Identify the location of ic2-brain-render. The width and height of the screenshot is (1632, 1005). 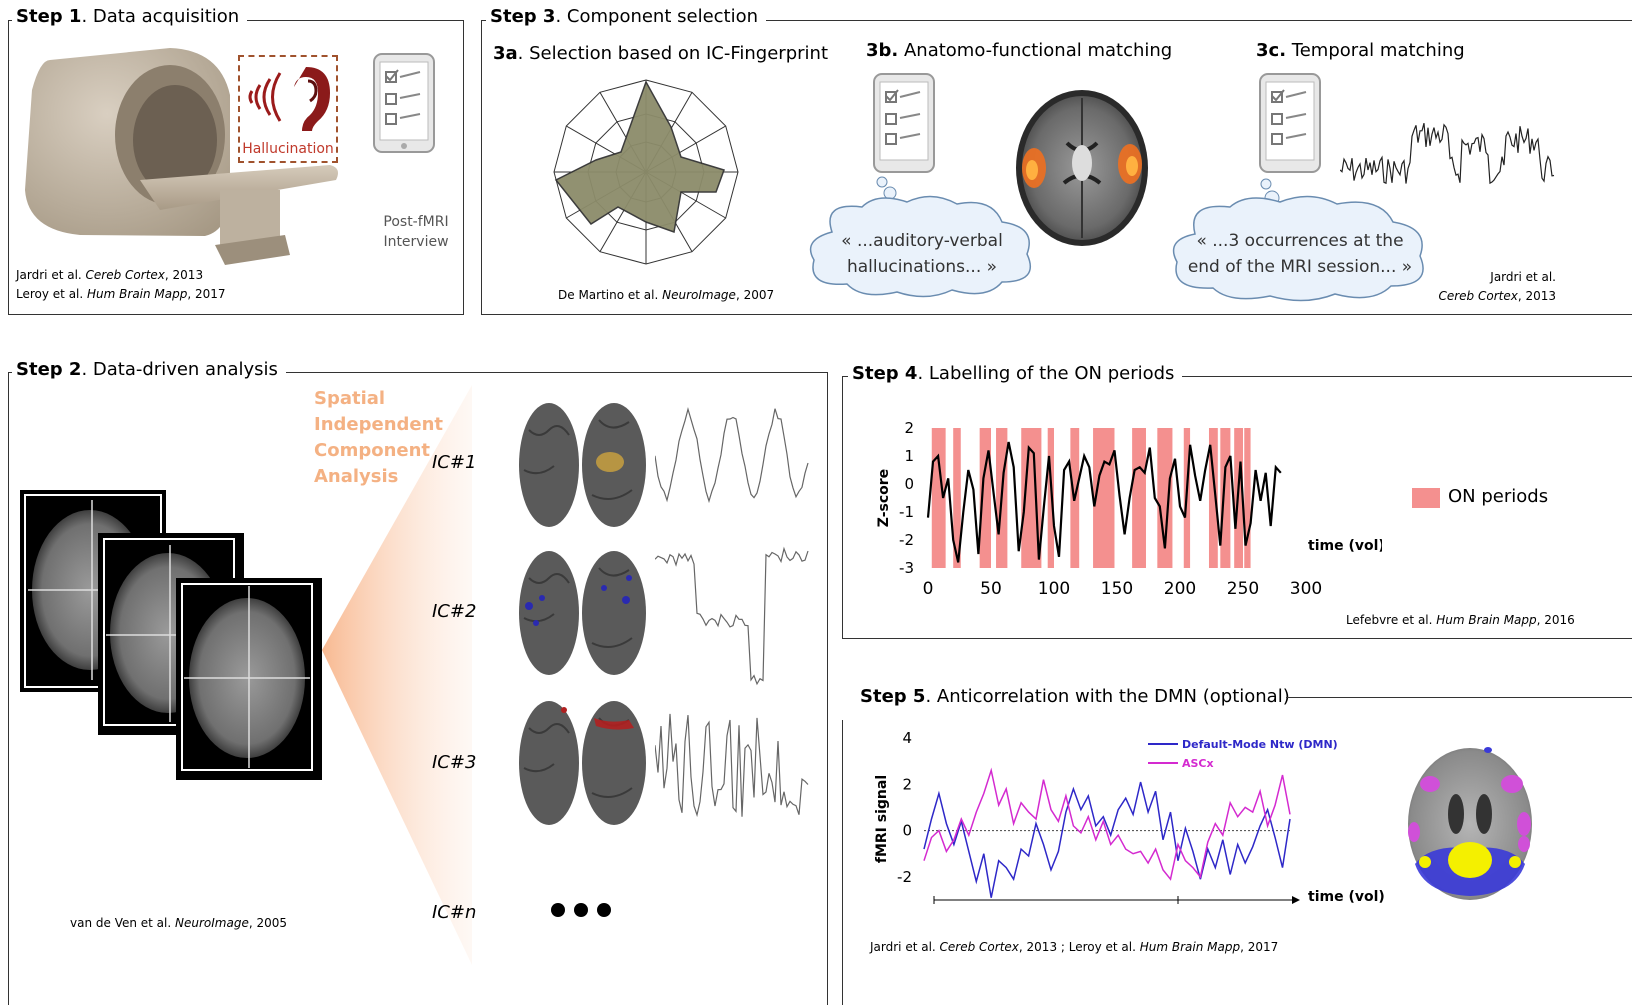
(582, 613).